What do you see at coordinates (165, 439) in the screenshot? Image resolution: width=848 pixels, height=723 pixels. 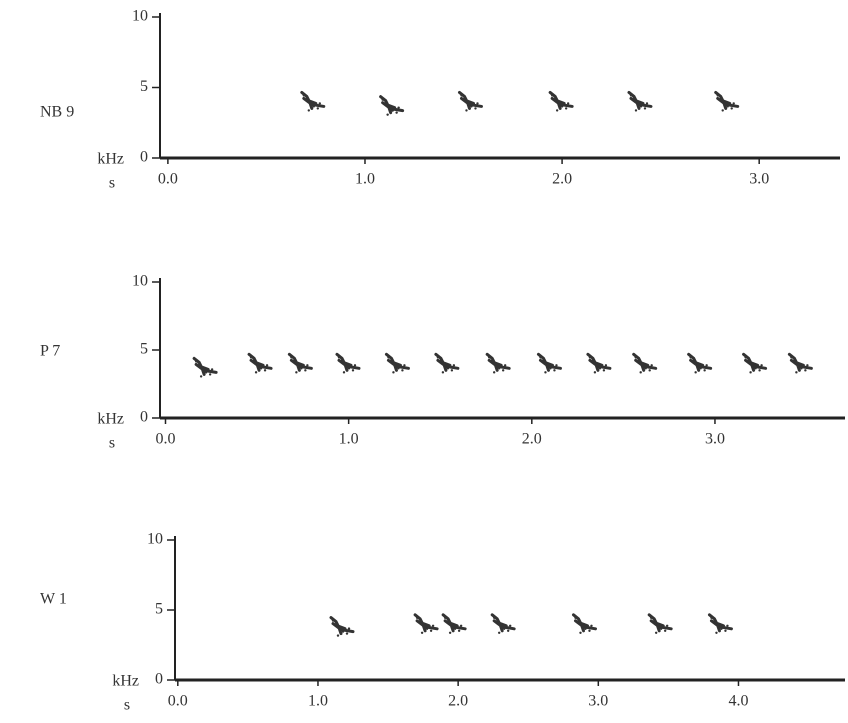 I see `x-tick-label: 0.0` at bounding box center [165, 439].